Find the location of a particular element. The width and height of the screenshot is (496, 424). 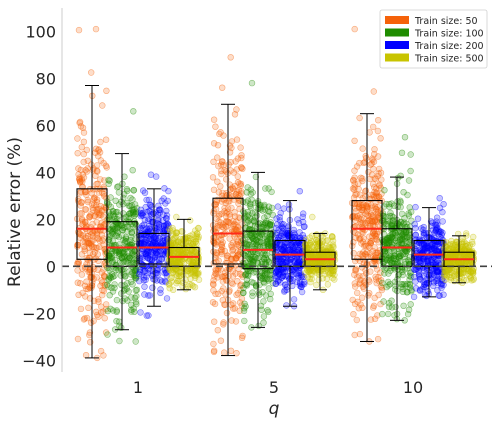

y-tick-label: 100 is located at coordinates (40, 31).